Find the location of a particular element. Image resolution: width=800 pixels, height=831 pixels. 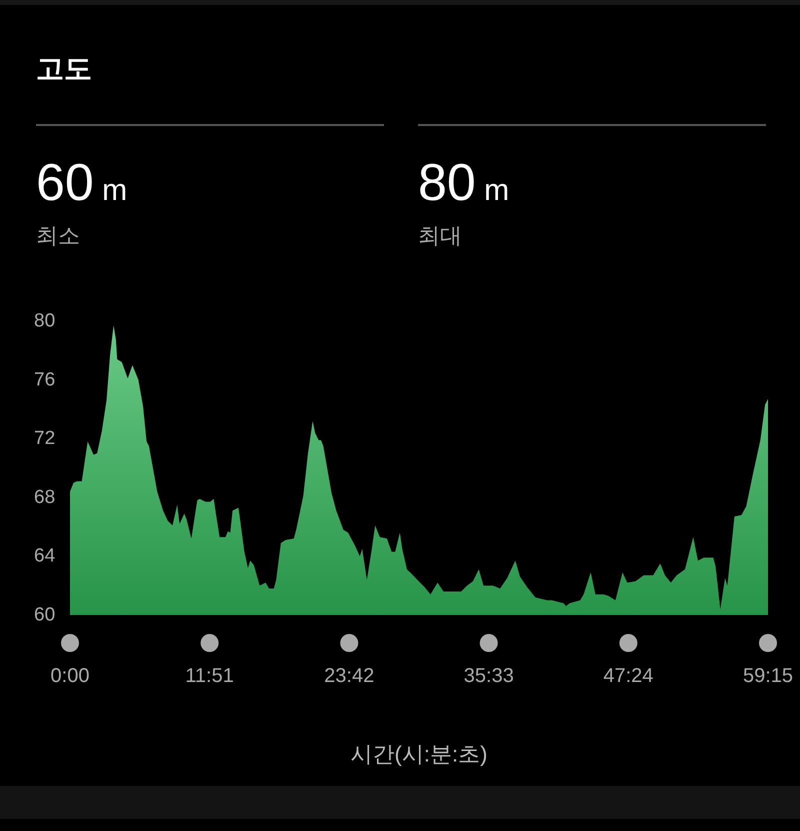

x-tick-label: 0:00 is located at coordinates (70, 676).